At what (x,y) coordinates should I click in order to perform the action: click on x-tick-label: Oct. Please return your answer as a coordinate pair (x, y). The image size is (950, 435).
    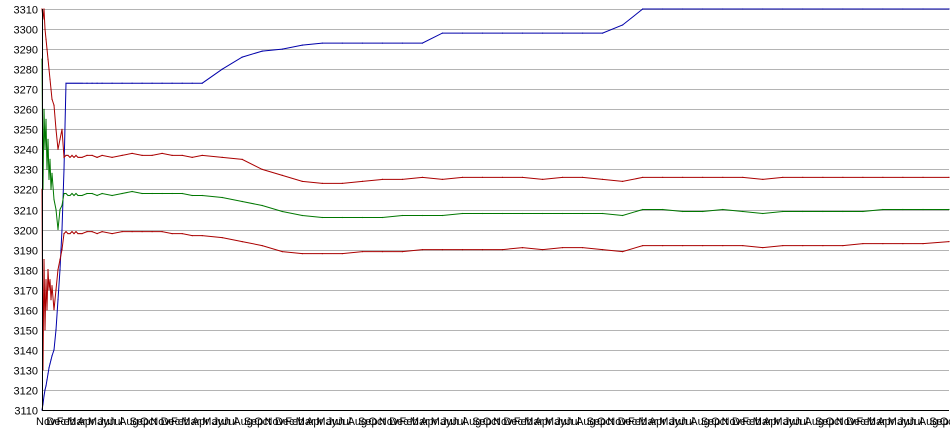
    Looking at the image, I should click on (148, 422).